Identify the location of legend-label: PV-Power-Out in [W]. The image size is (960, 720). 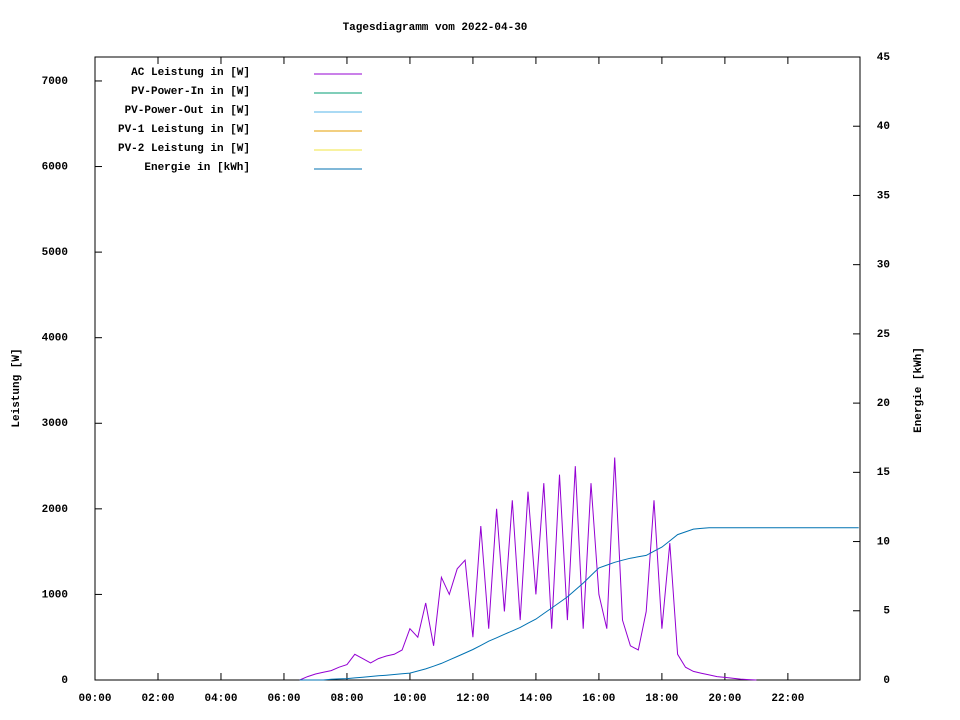
(187, 111).